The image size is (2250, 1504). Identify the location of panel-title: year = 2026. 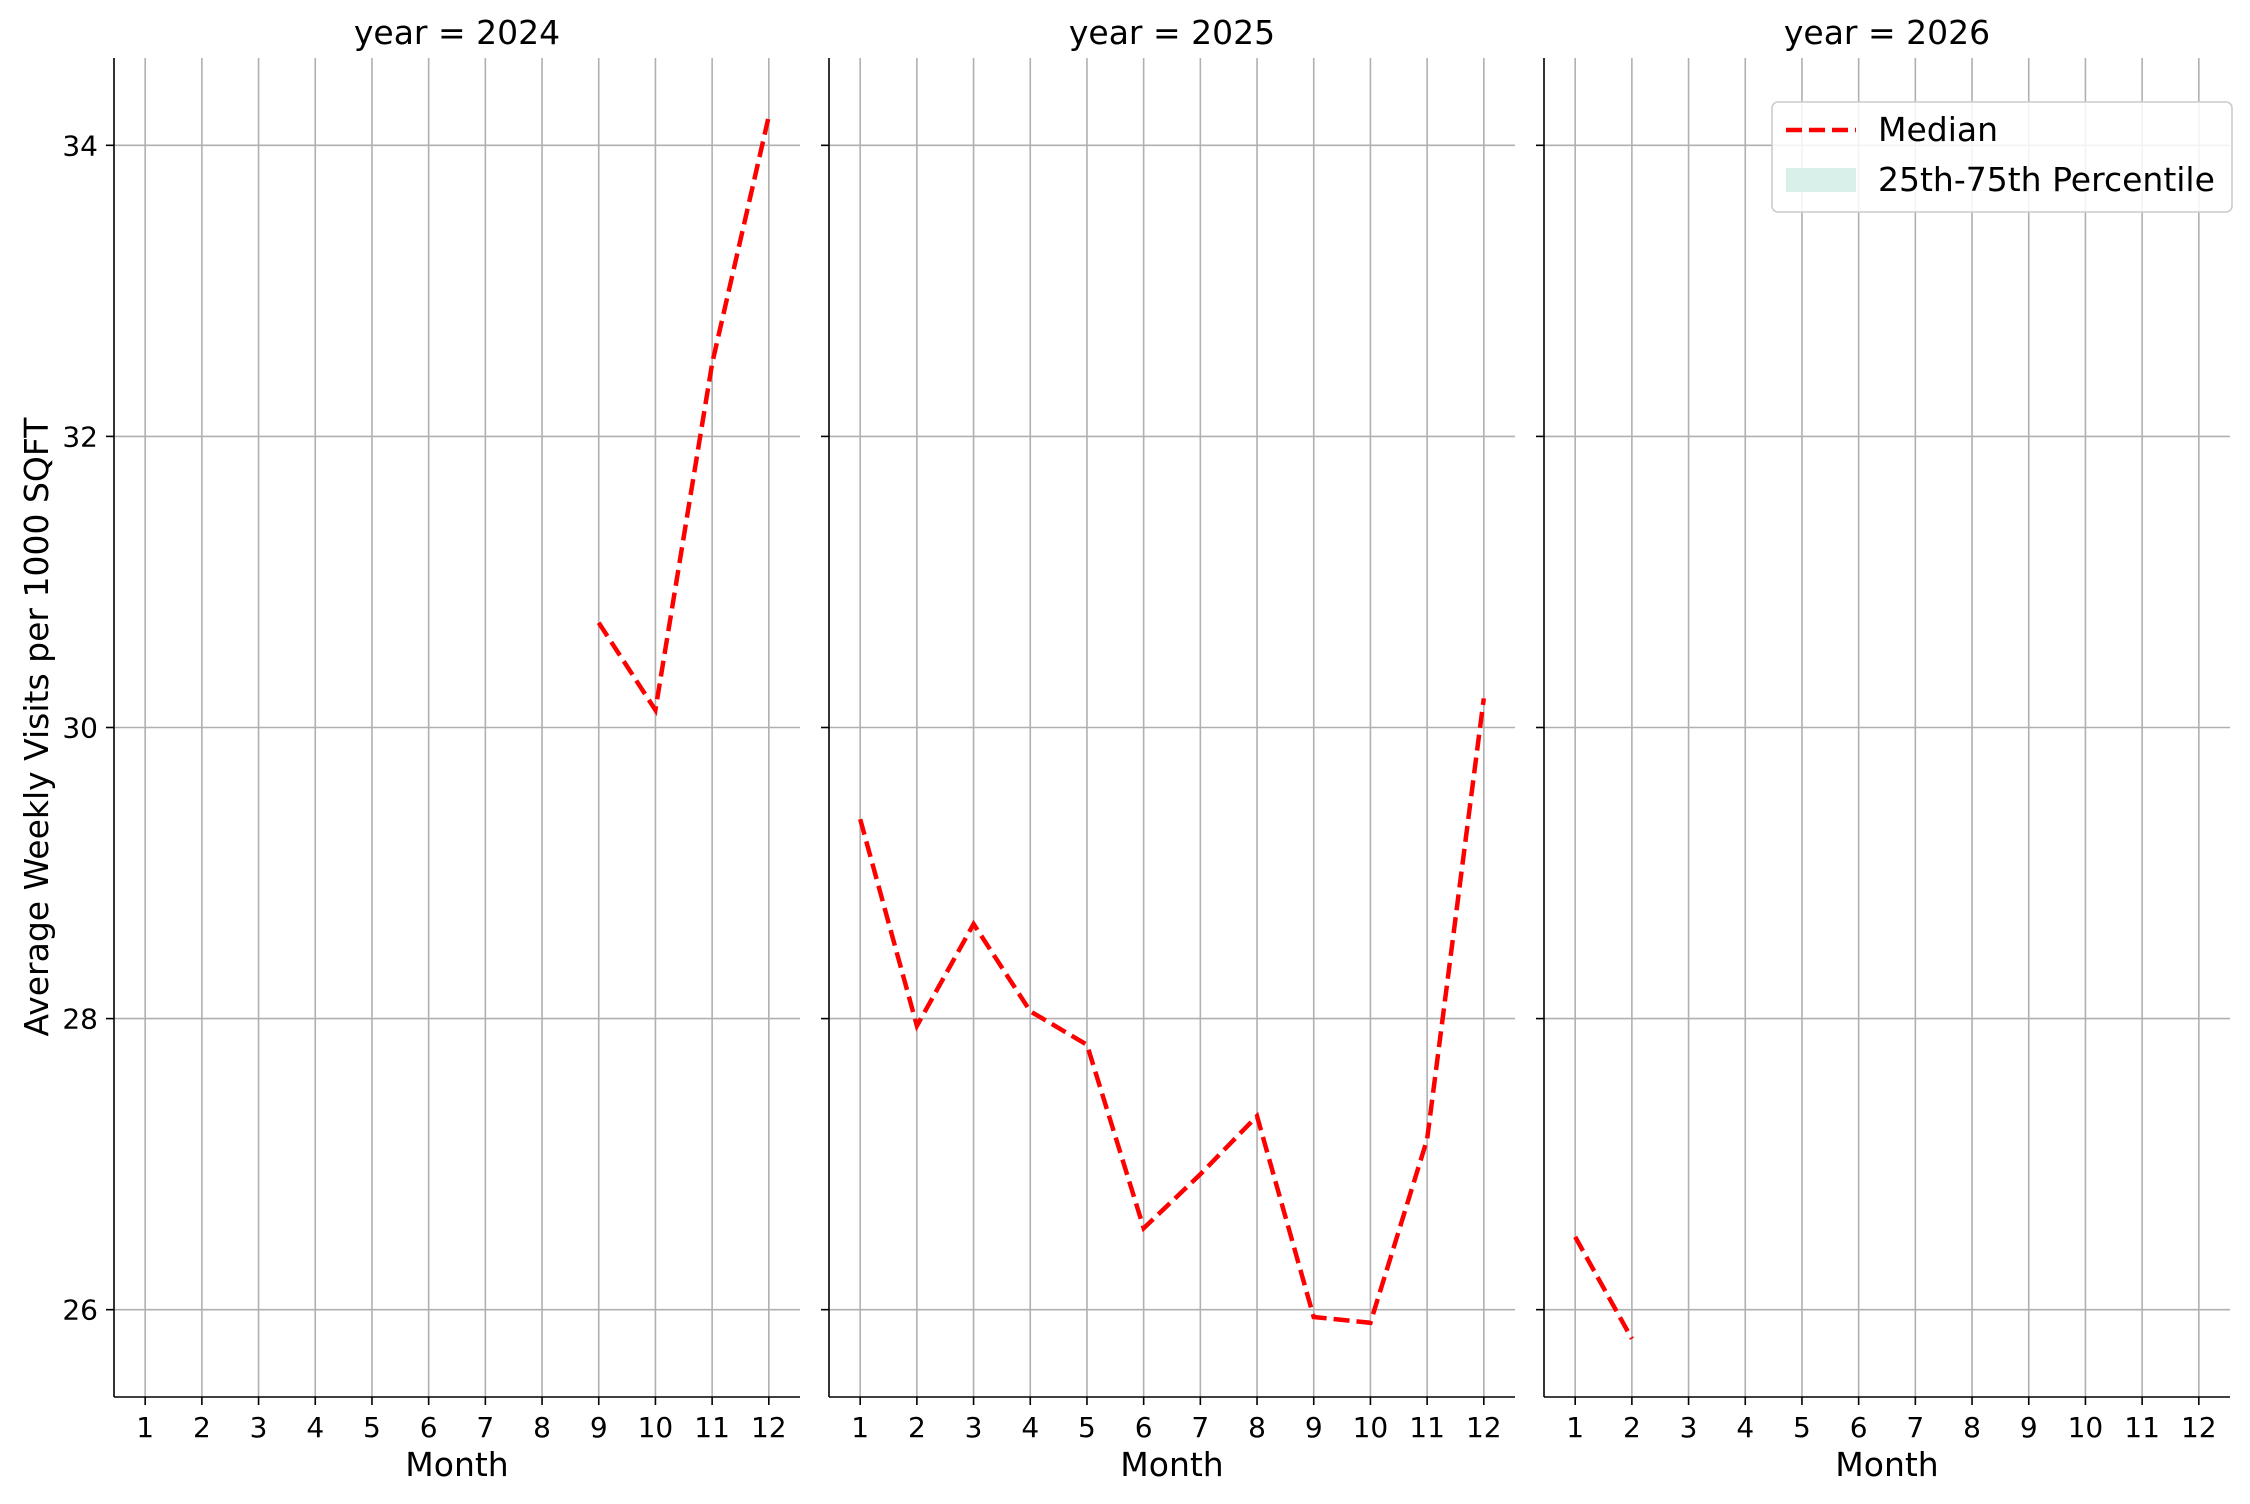
(1887, 32).